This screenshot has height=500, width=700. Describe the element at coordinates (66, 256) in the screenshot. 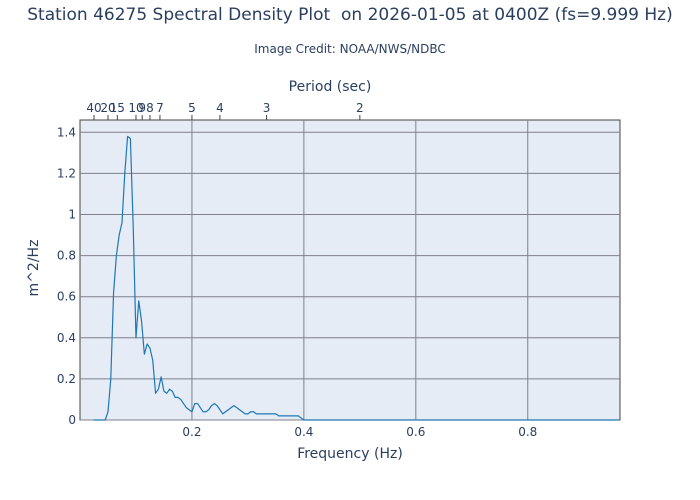

I see `y-tick-label: 0.8` at that location.